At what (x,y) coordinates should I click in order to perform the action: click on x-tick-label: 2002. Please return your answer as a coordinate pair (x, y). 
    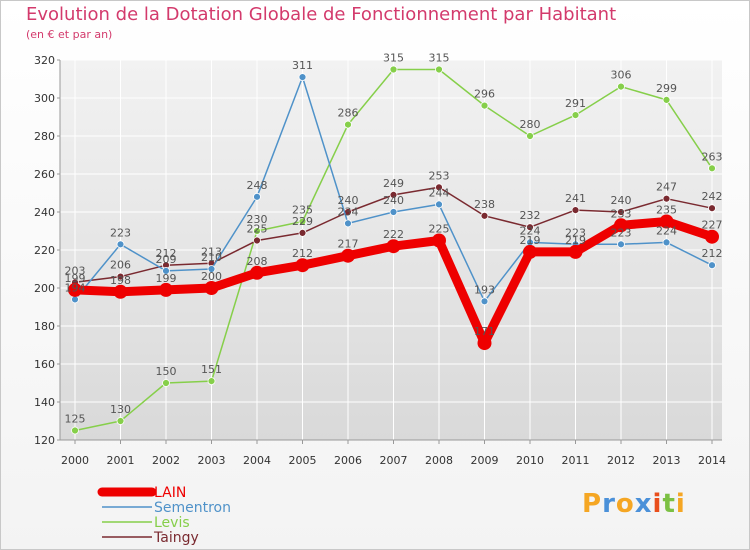
    Looking at the image, I should click on (166, 460).